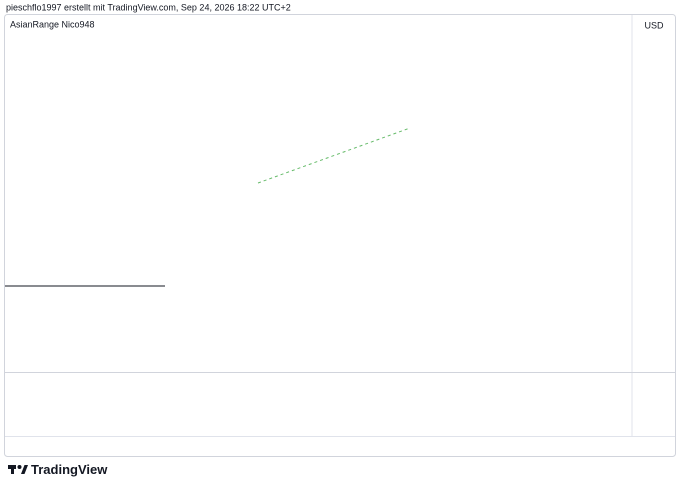  I want to click on brand-logo: TradingView, so click(58, 469).